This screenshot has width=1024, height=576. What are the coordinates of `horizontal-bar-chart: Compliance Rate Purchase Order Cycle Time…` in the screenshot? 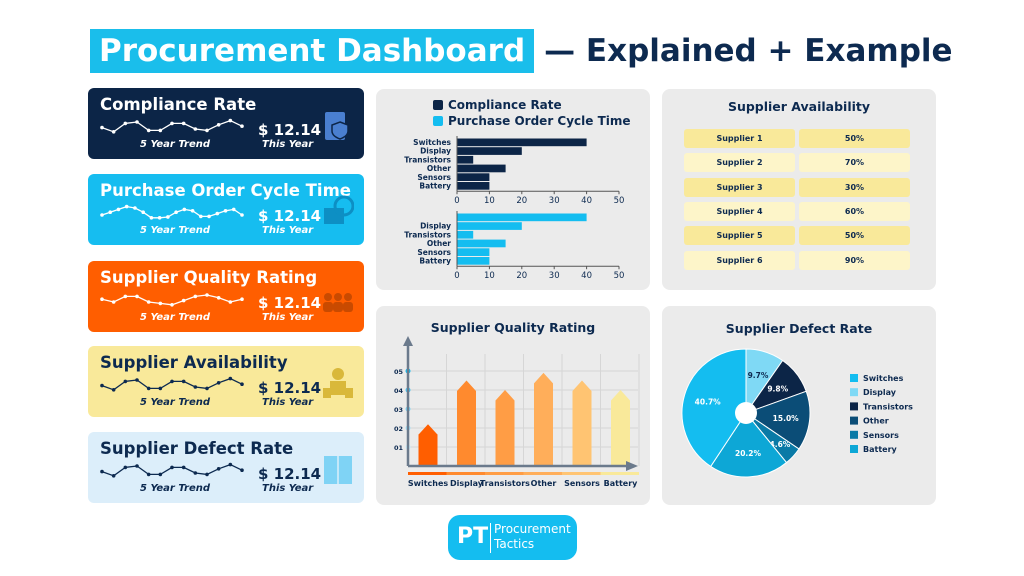 It's located at (517, 189).